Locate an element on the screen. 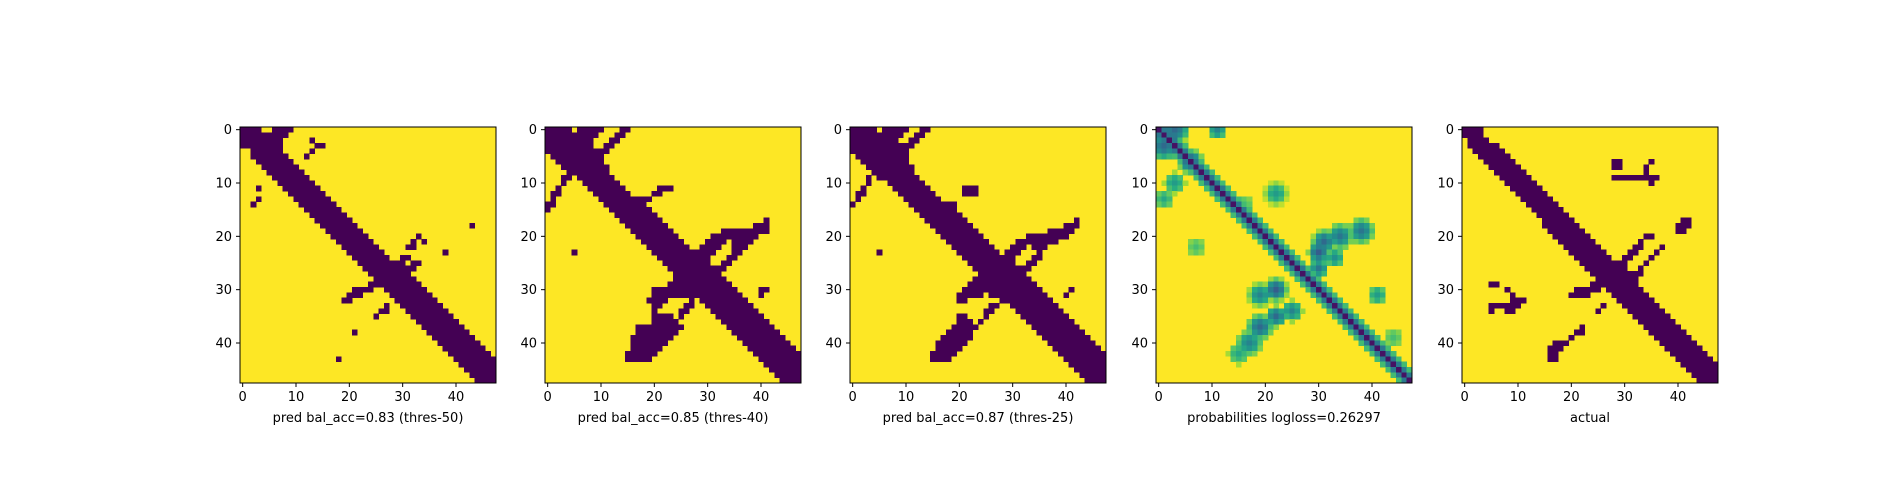 The width and height of the screenshot is (1900, 500). x-tick-label: 40 is located at coordinates (456, 397).